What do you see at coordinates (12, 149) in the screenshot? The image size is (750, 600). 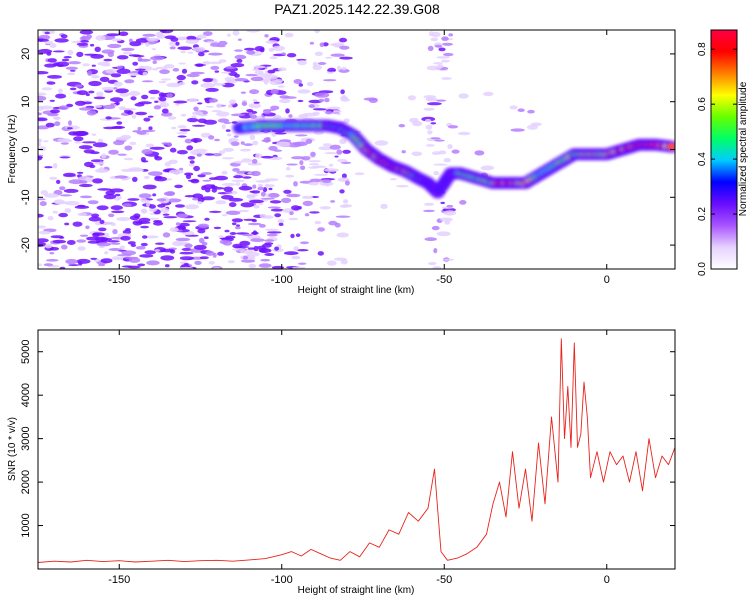 I see `spectrogram-y-label: Frequency (Hz)` at bounding box center [12, 149].